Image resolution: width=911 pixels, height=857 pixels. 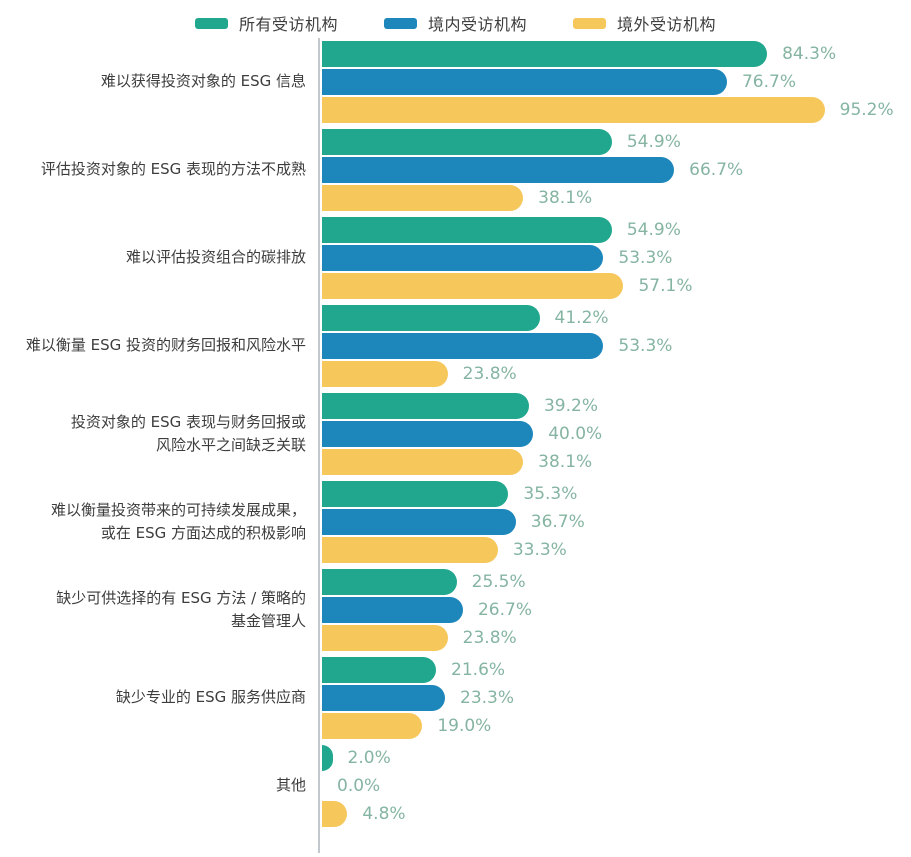 What do you see at coordinates (866, 110) in the screenshot?
I see `value-label: 95.2%` at bounding box center [866, 110].